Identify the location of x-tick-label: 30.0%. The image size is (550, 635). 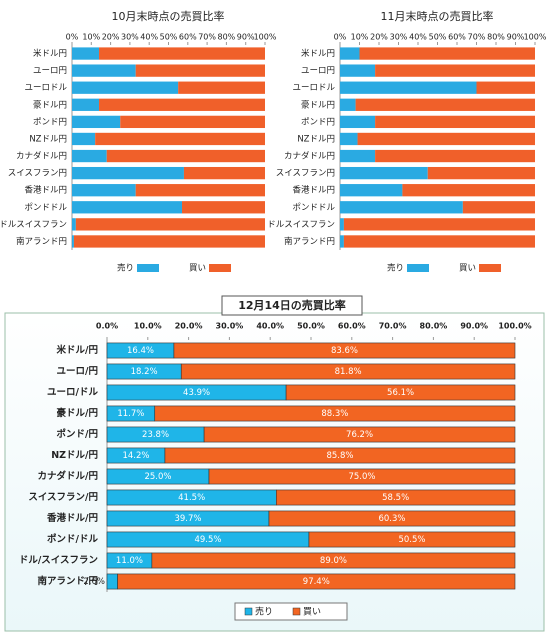
(230, 326).